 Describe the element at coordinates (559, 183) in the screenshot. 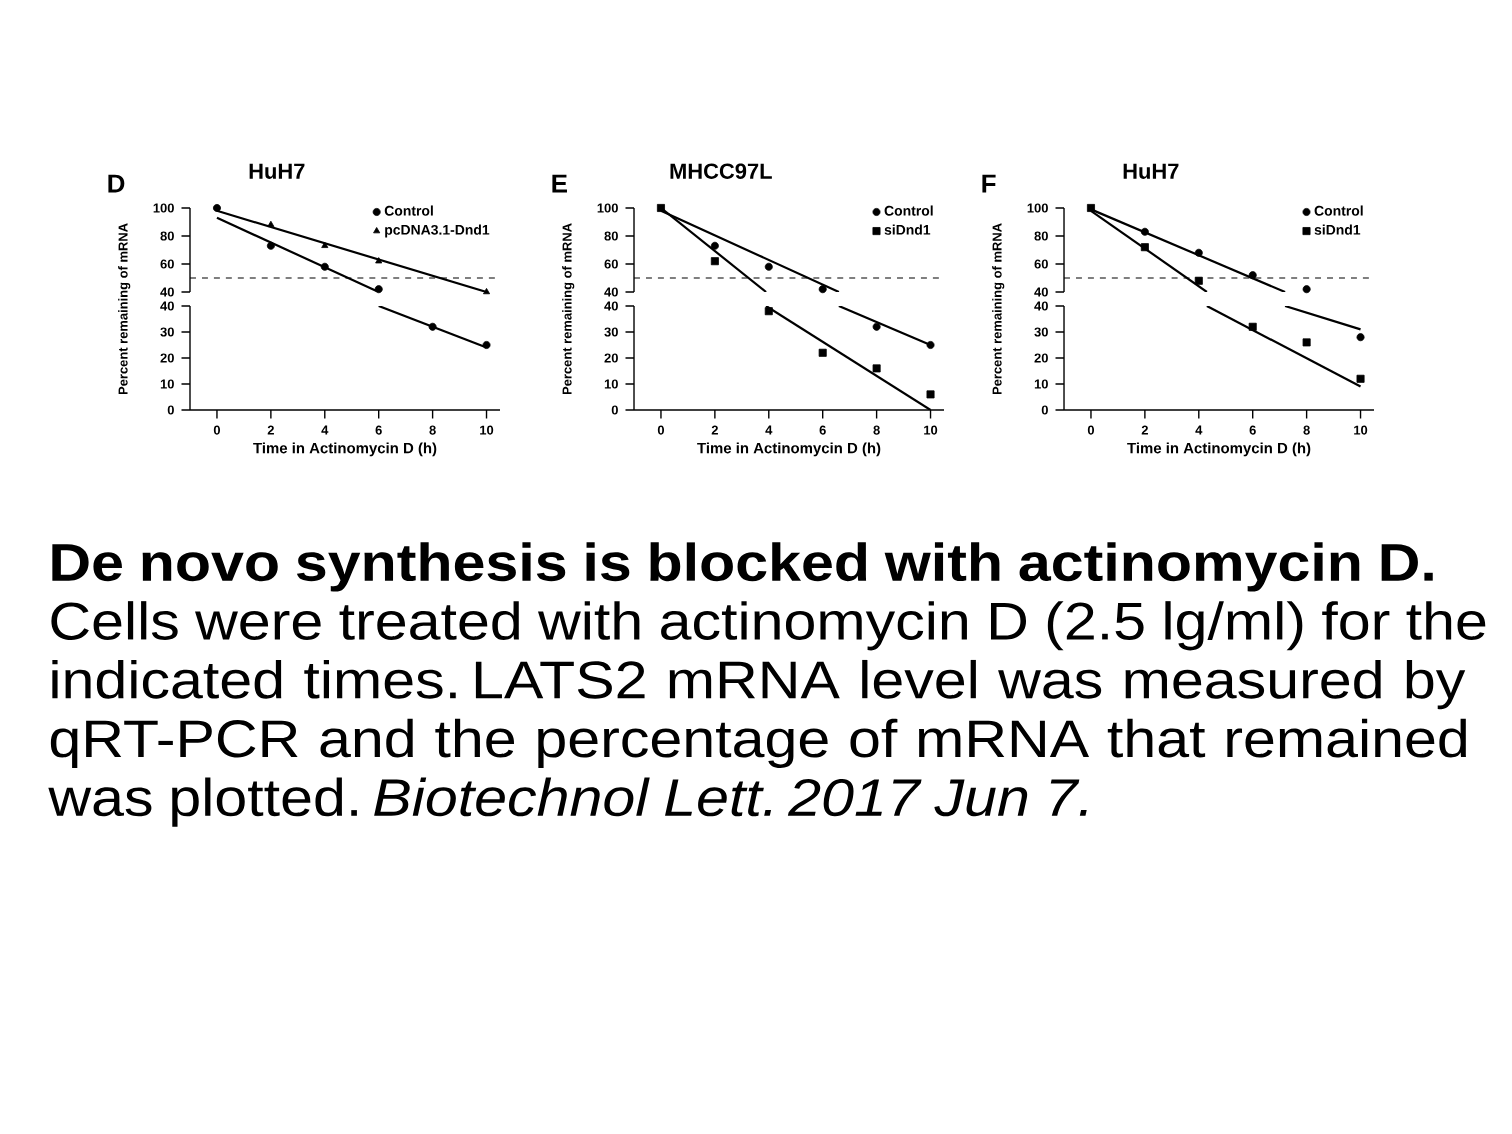

I see `text: E` at that location.